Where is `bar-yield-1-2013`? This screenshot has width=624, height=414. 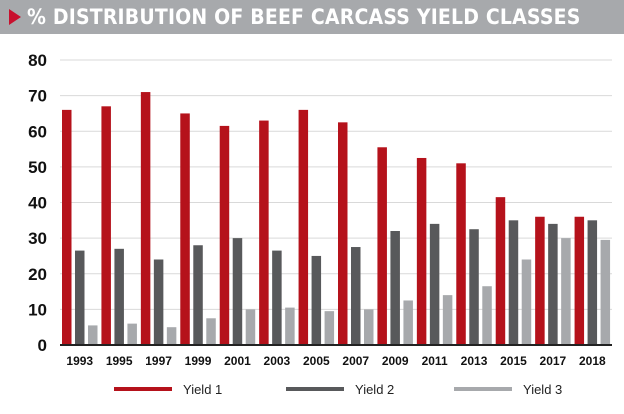
bar-yield-1-2013 is located at coordinates (461, 254).